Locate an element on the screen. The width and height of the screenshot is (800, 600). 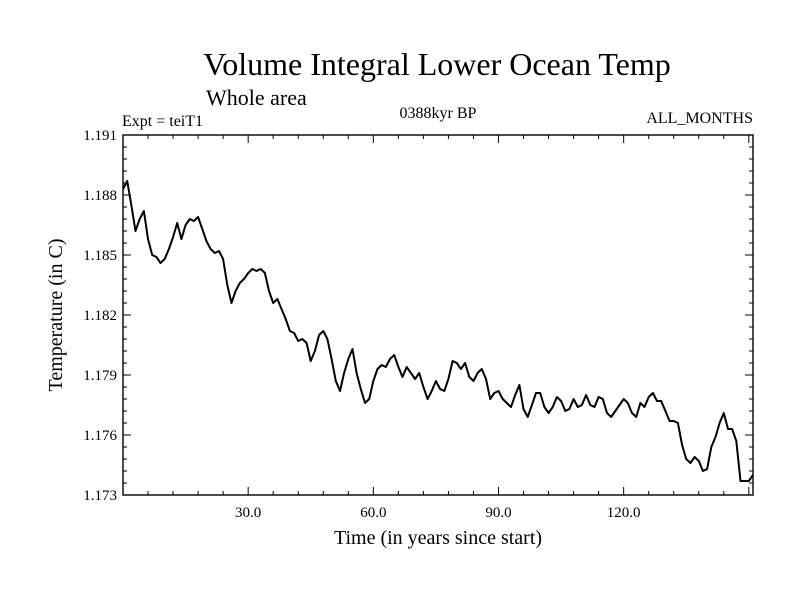
experiment-label: Expt = teiT1 is located at coordinates (162, 121).